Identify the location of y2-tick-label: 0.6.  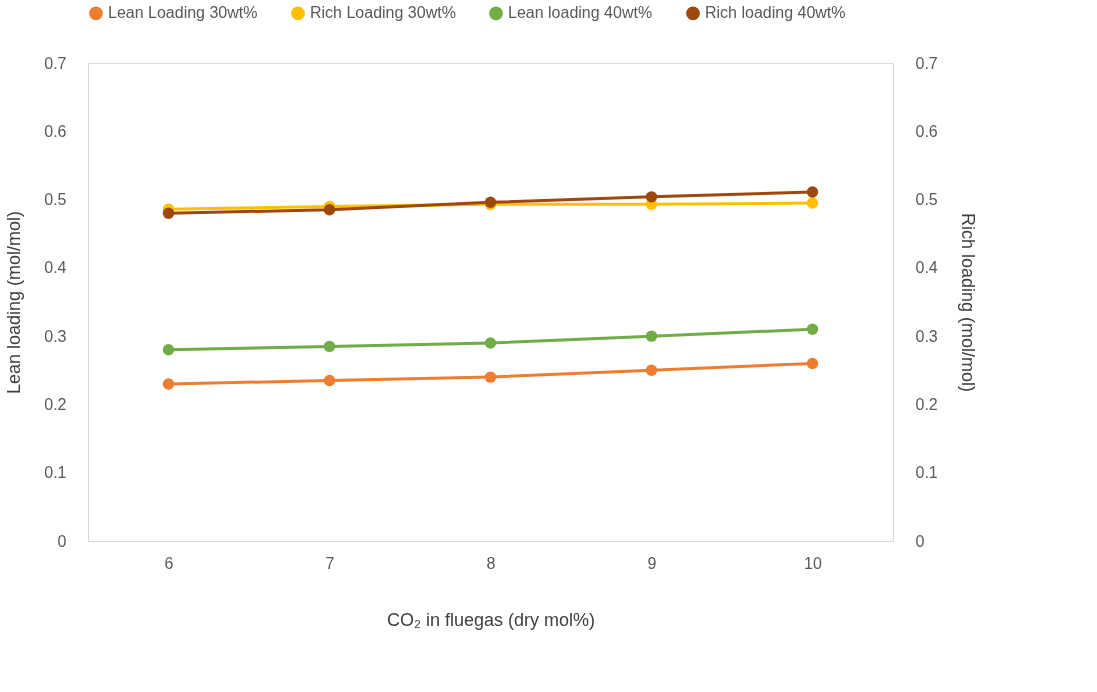
(926, 131).